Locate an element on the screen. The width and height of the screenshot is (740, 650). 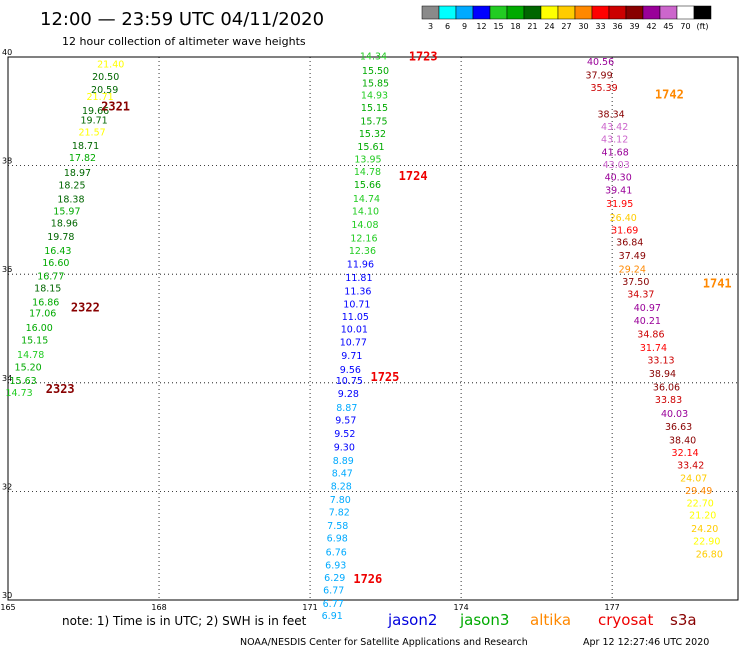
wave-height-label-jason3: 15.85 is located at coordinates (375, 84).